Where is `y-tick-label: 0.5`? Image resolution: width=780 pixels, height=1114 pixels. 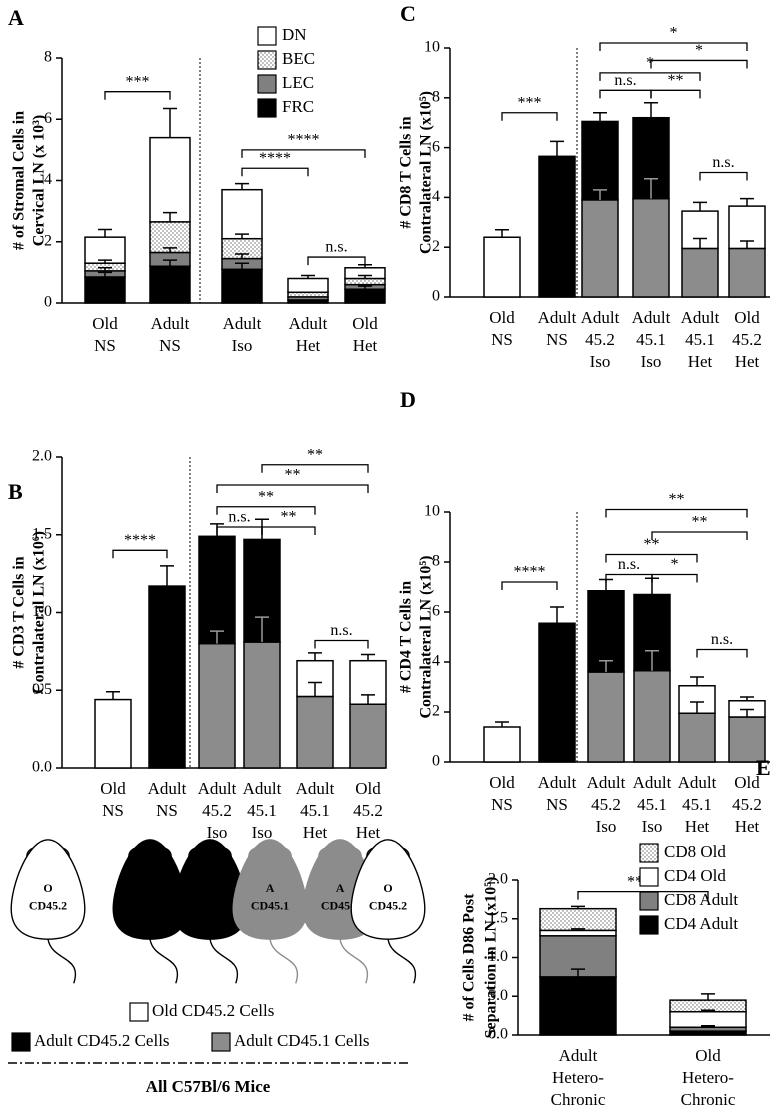
y-tick-label: 0.5 is located at coordinates (42, 689).